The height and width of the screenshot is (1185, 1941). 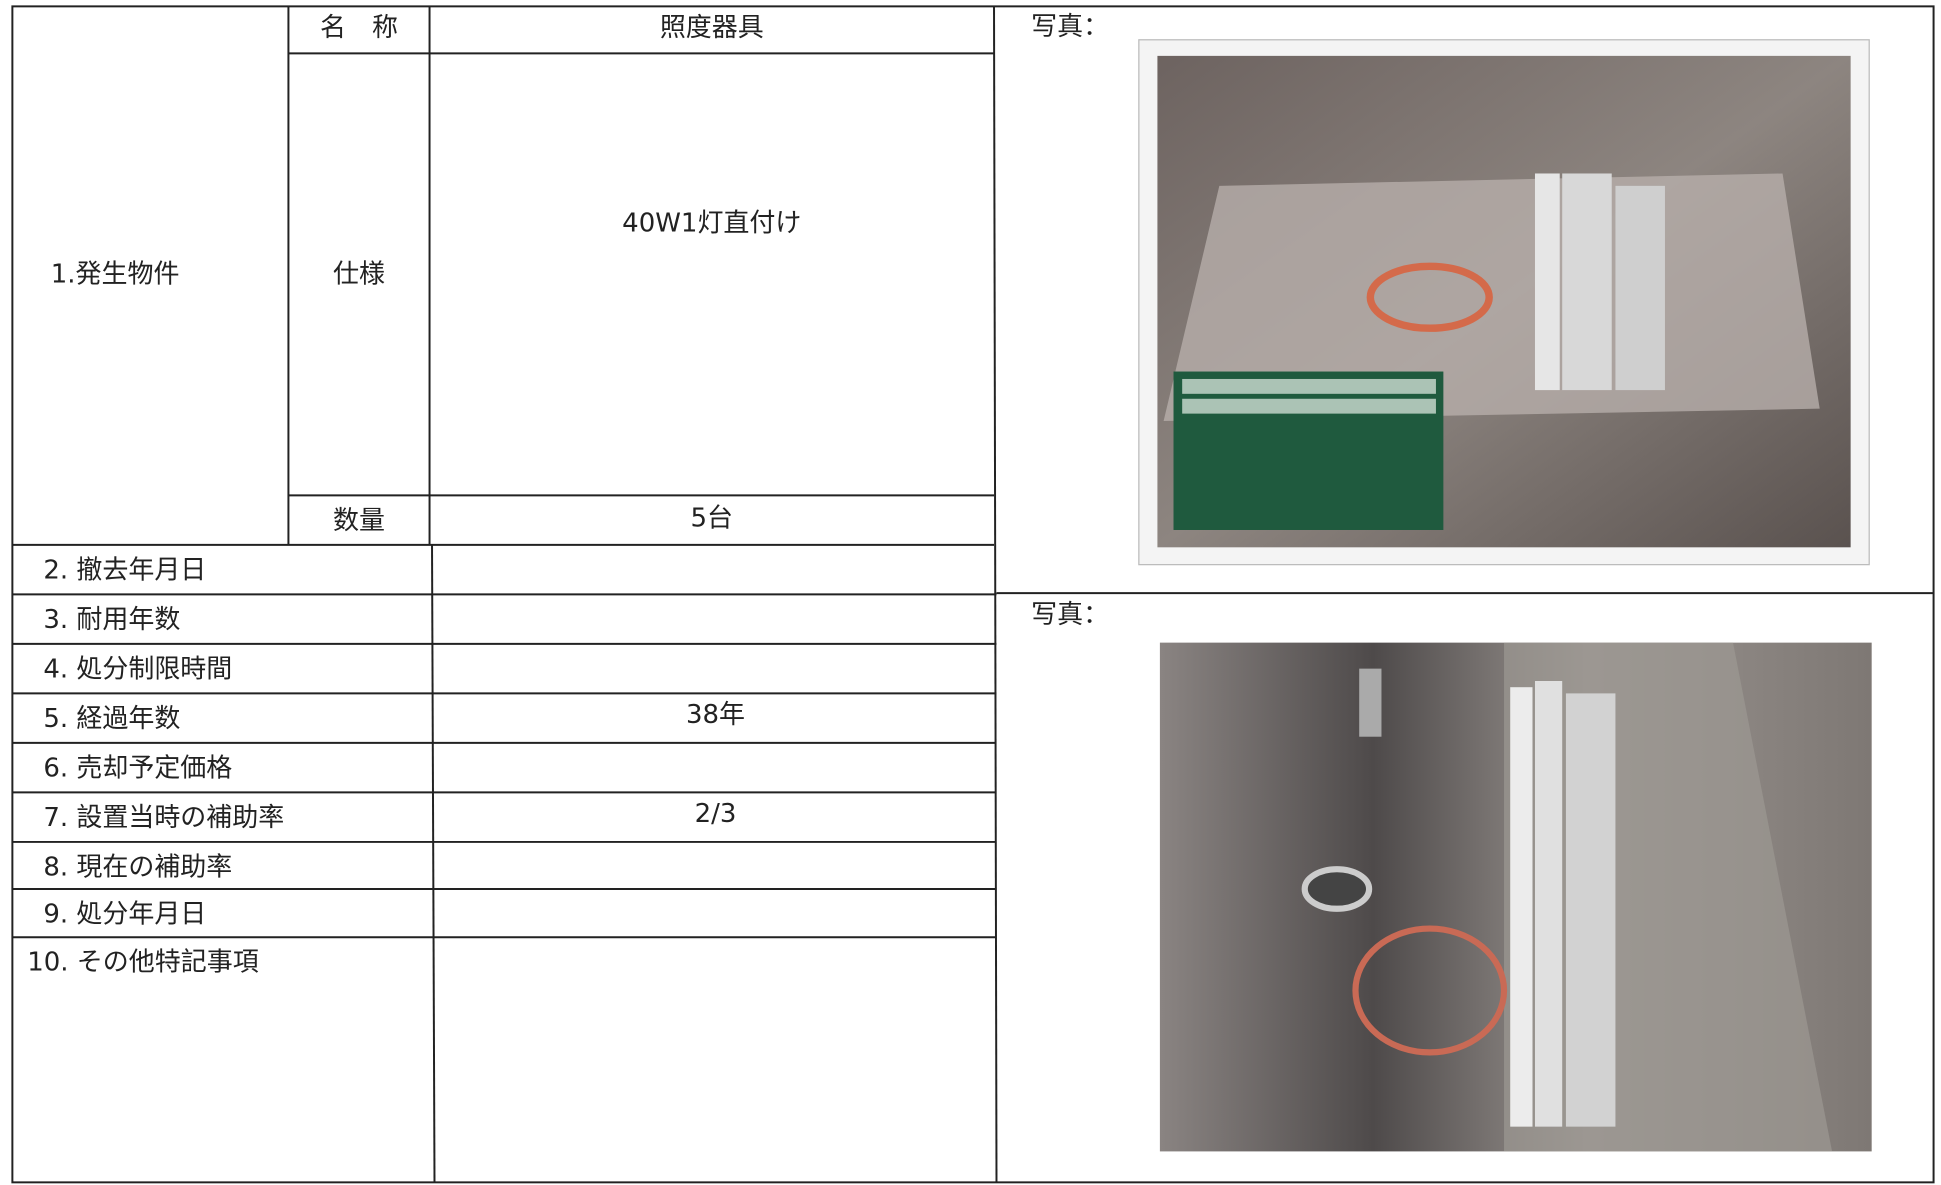 I want to click on row-label: 7. 設置当時の補助率, so click(x=163, y=818).